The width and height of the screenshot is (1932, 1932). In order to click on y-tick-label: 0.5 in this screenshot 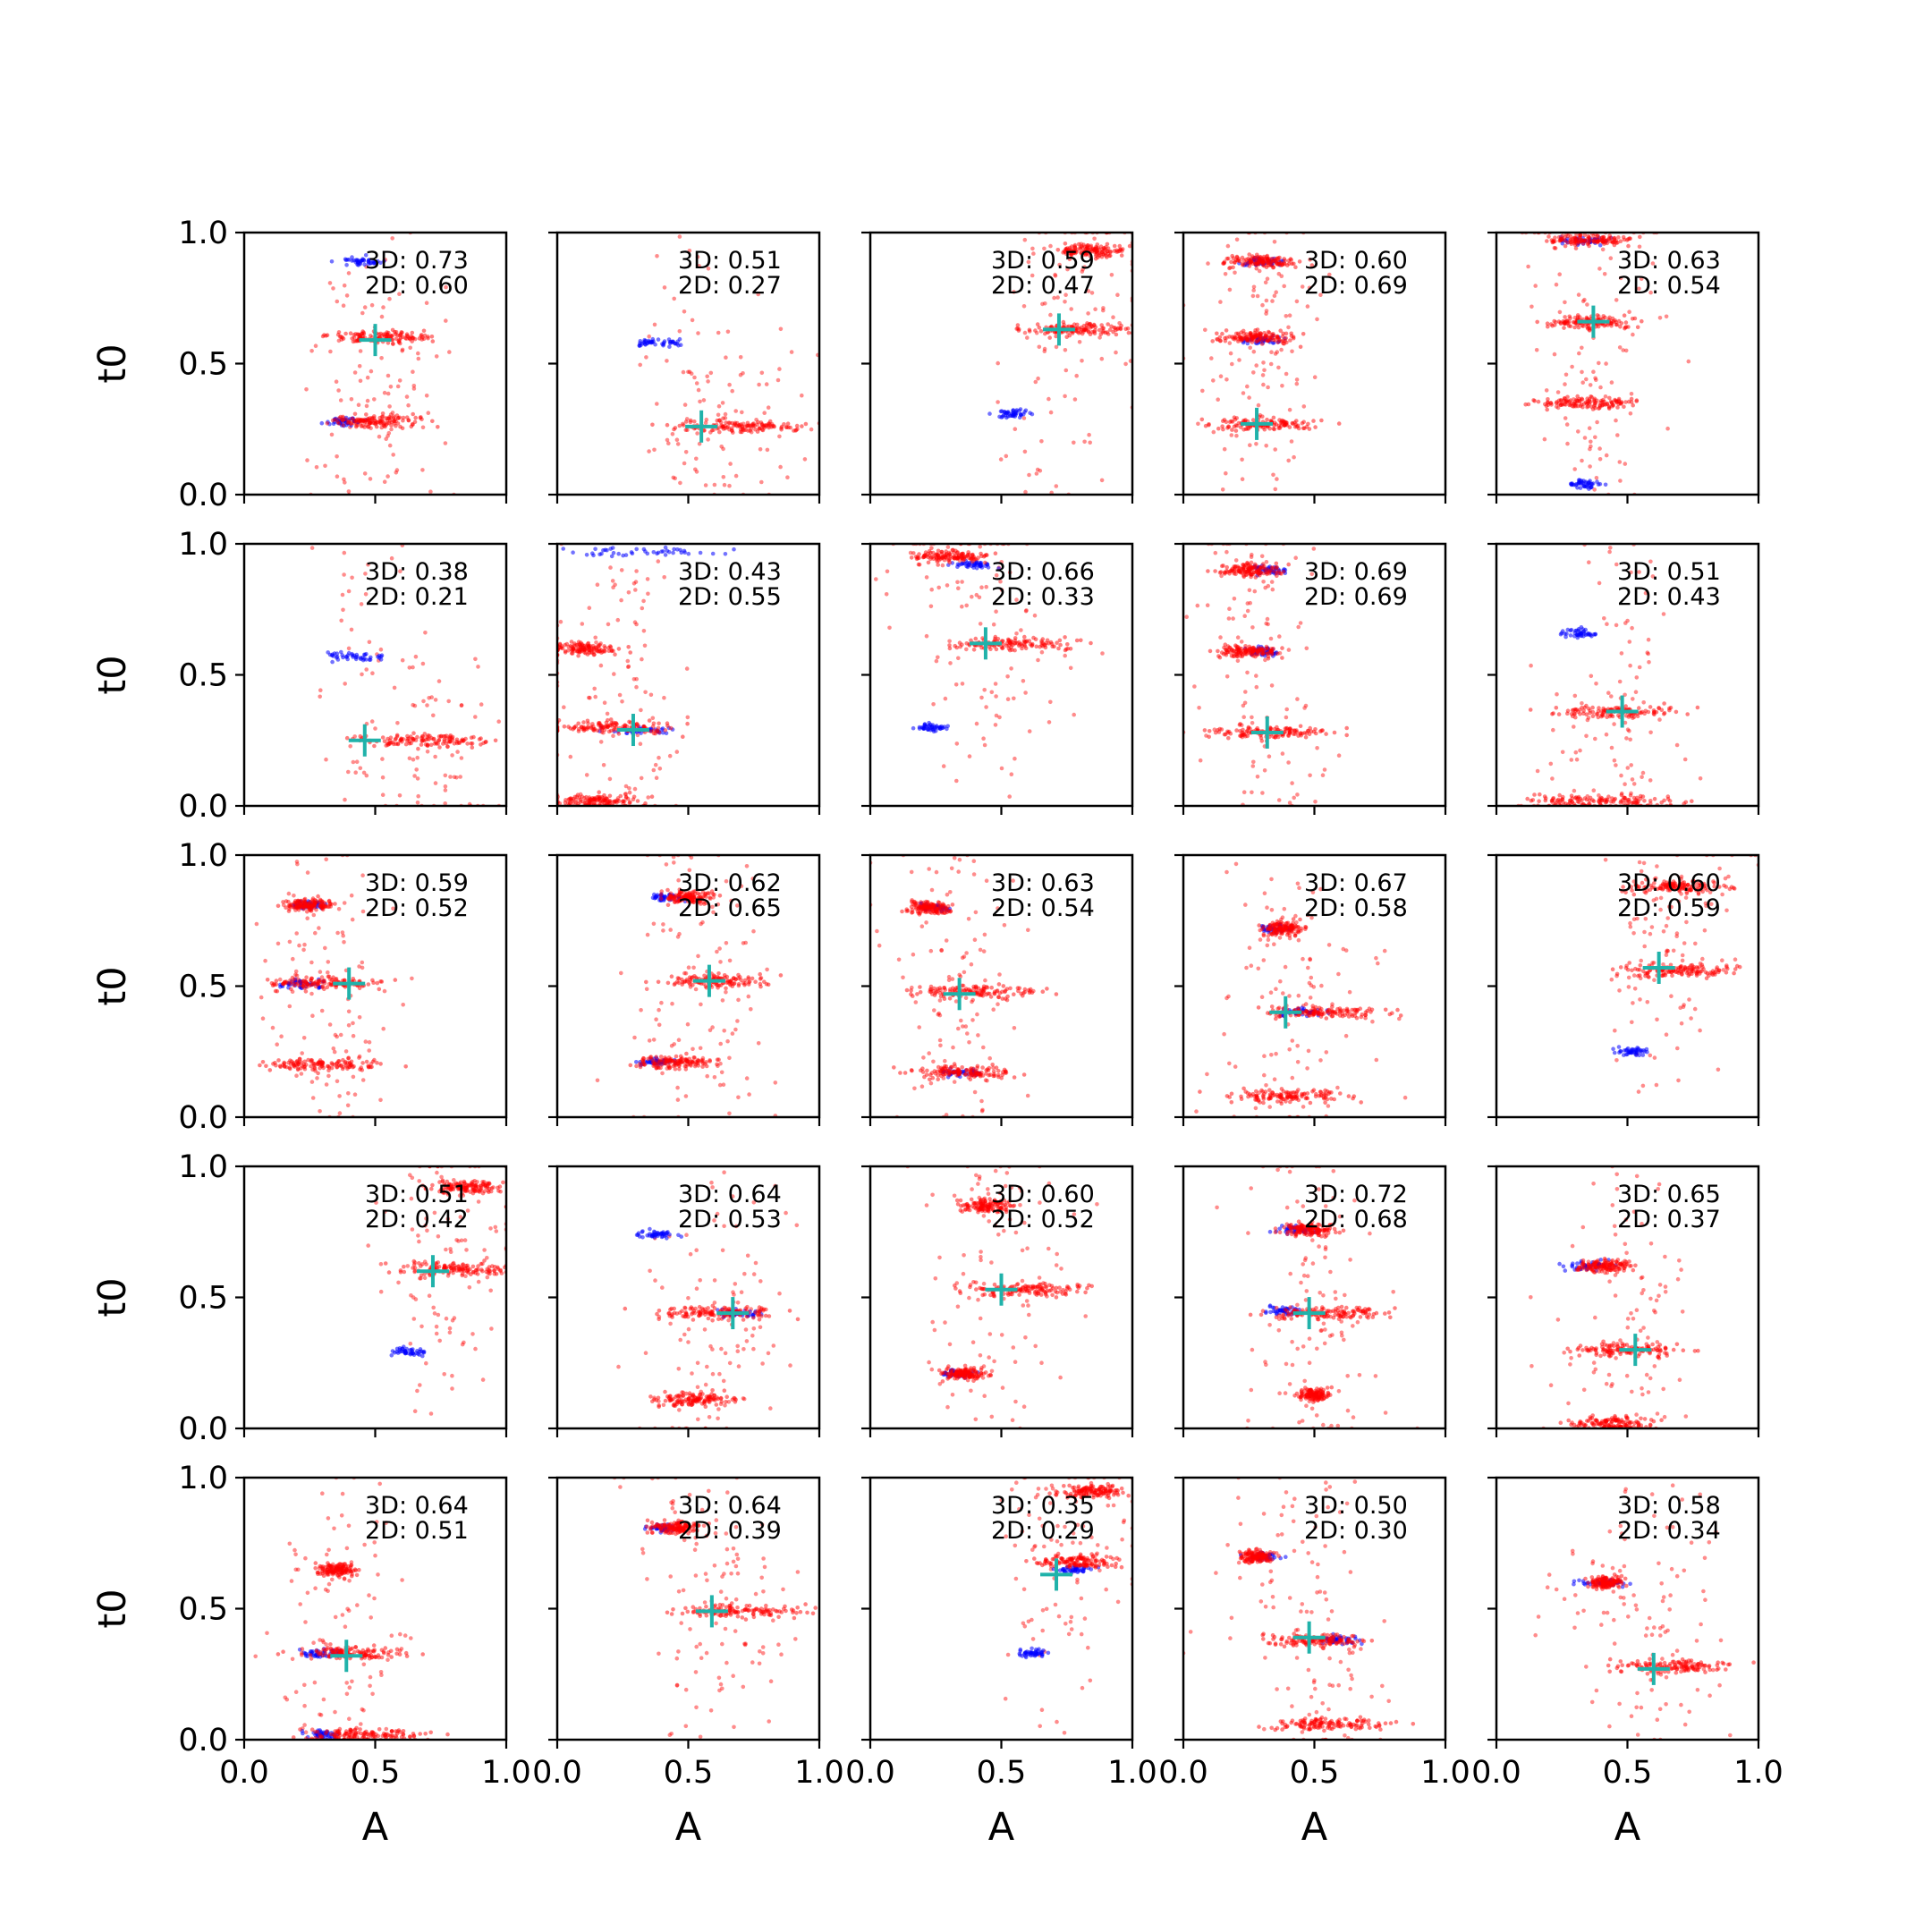, I will do `click(203, 676)`.